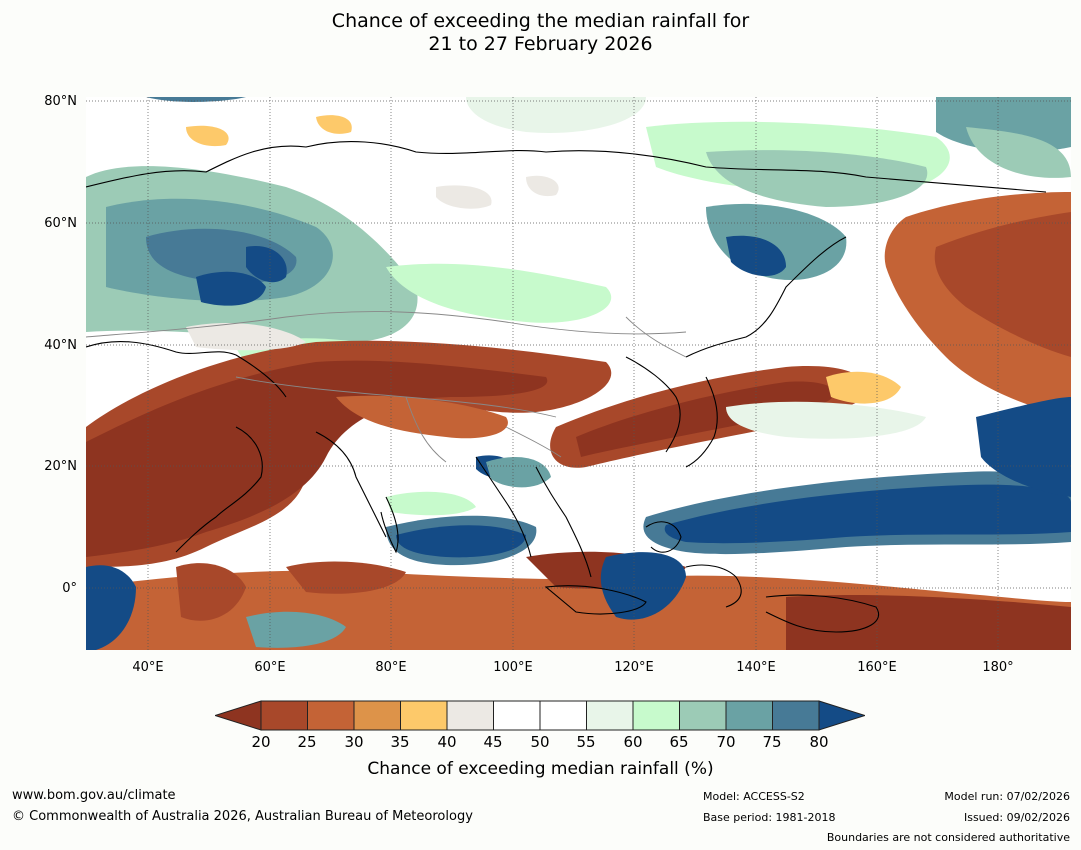 The image size is (1081, 850). Describe the element at coordinates (447, 742) in the screenshot. I see `colorbar-tick-40: 40` at that location.